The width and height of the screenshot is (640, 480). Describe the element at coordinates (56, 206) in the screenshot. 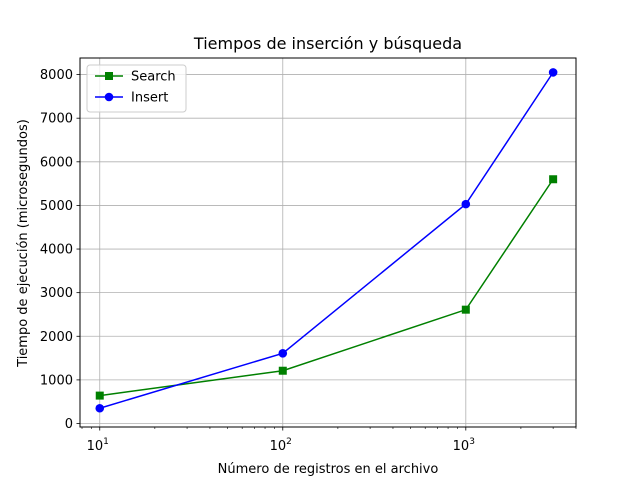

I see `y-tick-label: 5000` at that location.